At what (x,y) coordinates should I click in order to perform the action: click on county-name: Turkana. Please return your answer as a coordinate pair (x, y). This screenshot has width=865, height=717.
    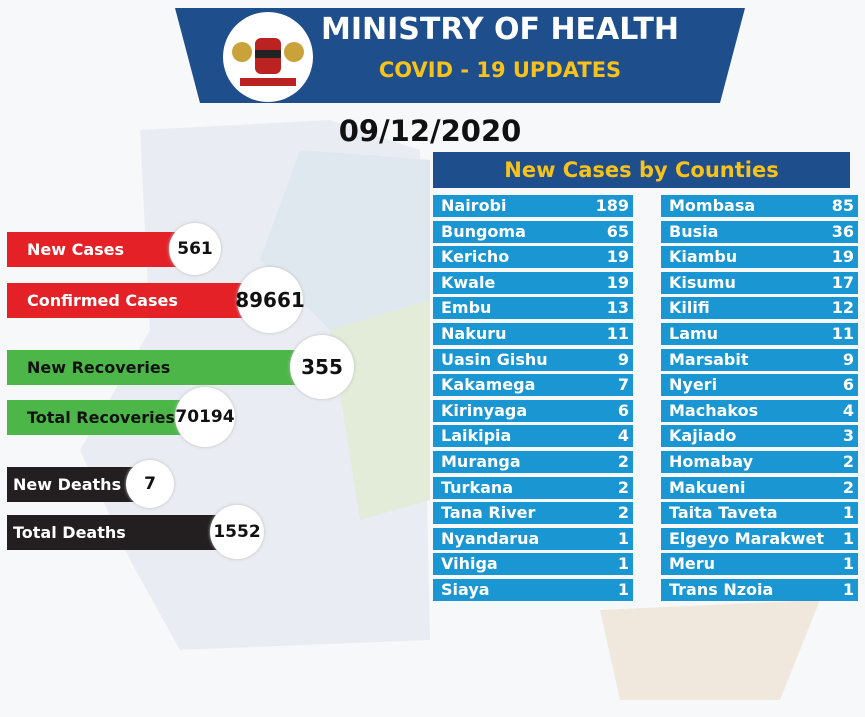
    Looking at the image, I should click on (477, 487).